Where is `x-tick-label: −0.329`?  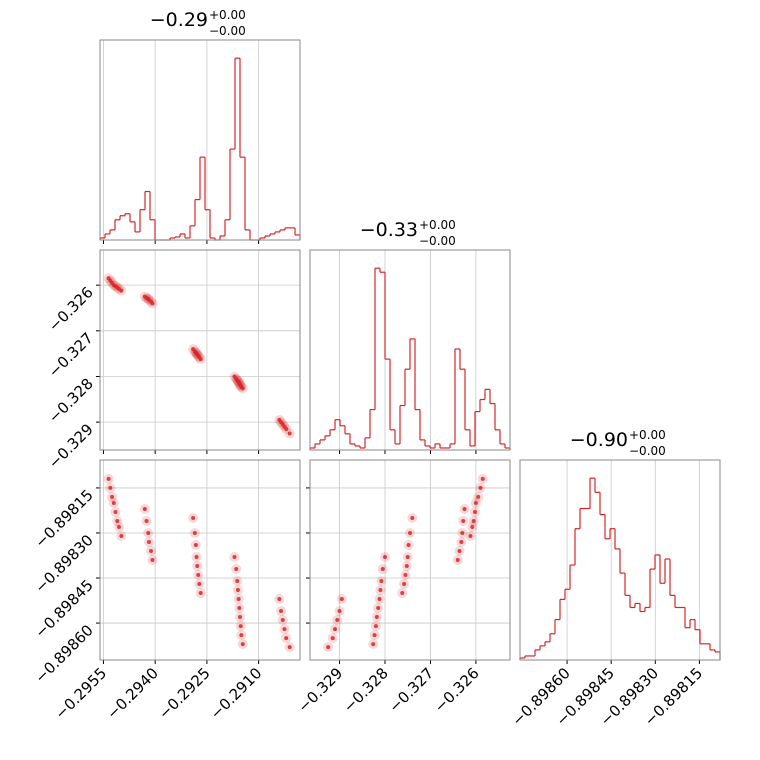 x-tick-label: −0.329 is located at coordinates (320, 690).